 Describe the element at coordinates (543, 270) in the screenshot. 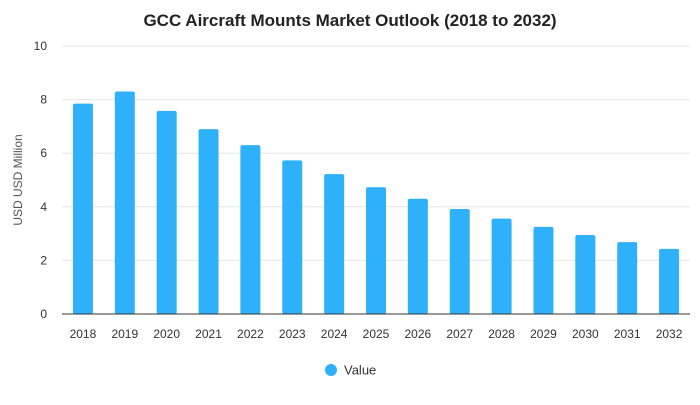

I see `bar-2029` at that location.